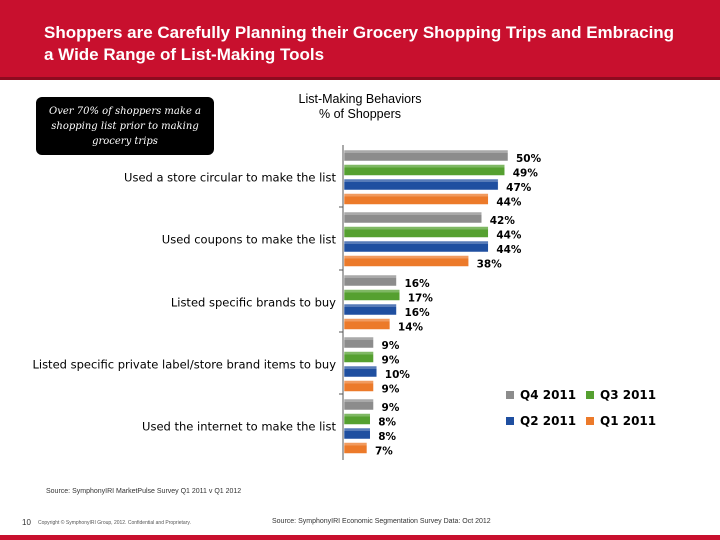  I want to click on footer-rule, so click(360, 537).